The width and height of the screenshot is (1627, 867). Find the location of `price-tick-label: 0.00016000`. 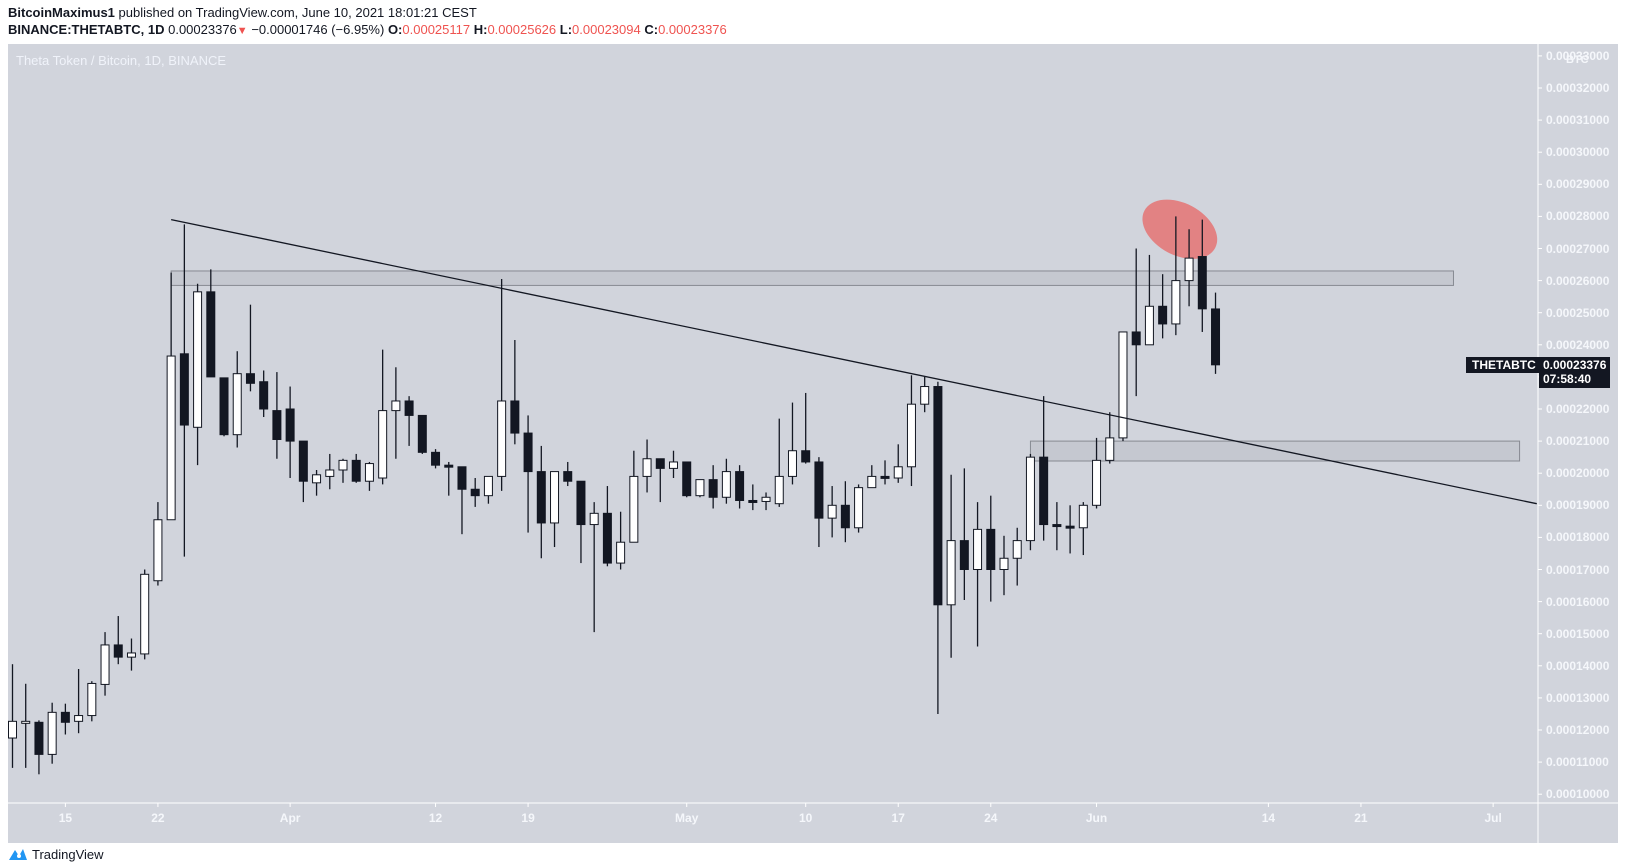

price-tick-label: 0.00016000 is located at coordinates (1578, 601).